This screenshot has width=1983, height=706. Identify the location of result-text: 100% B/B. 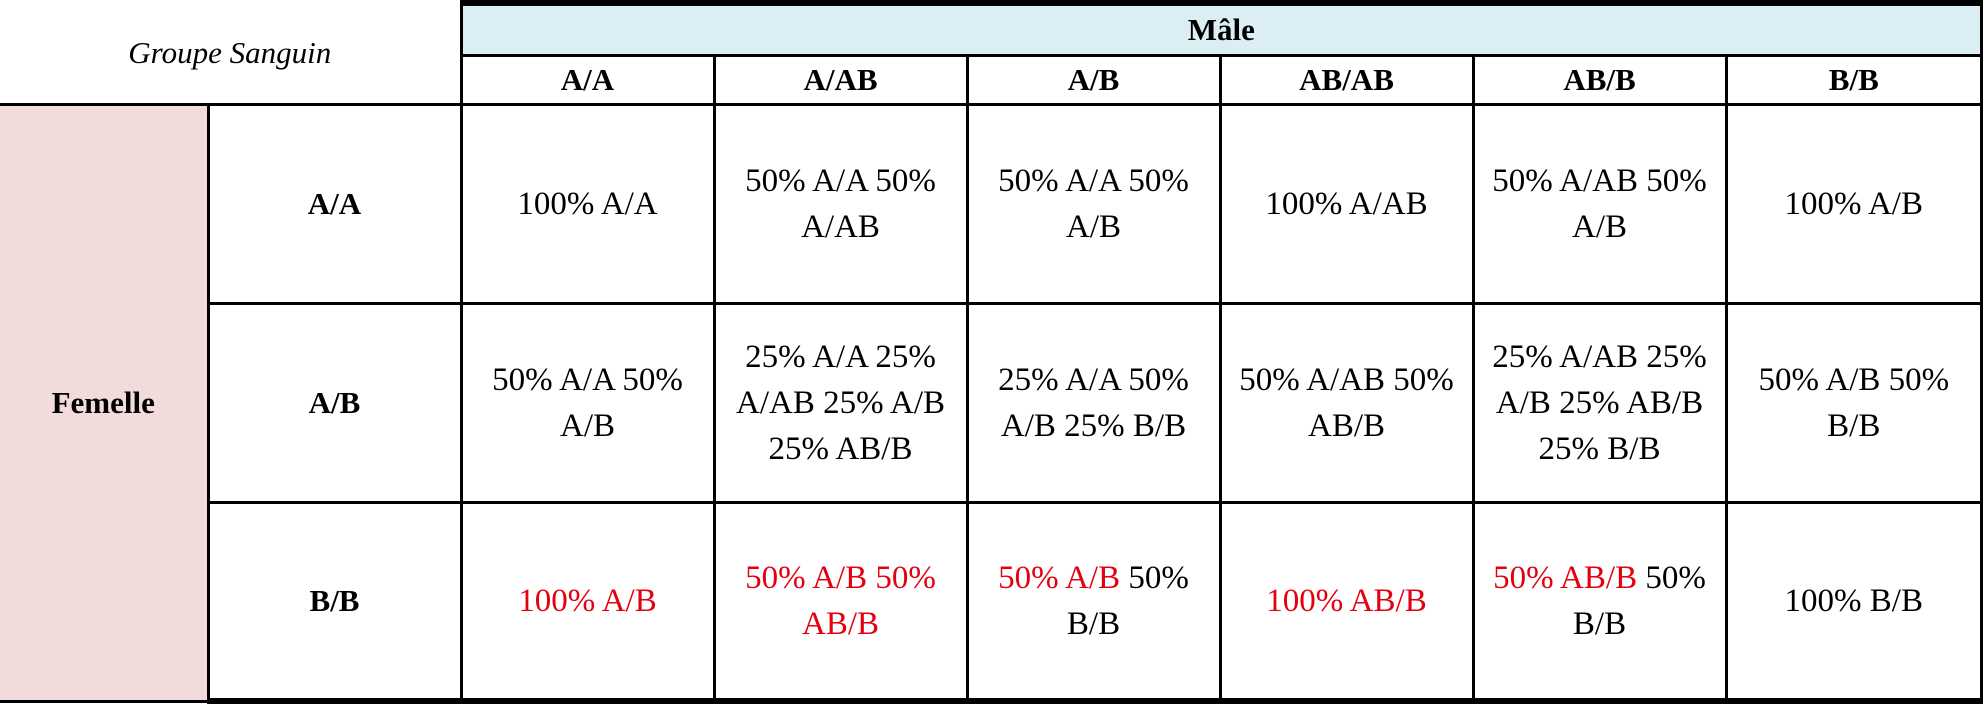
(1853, 600).